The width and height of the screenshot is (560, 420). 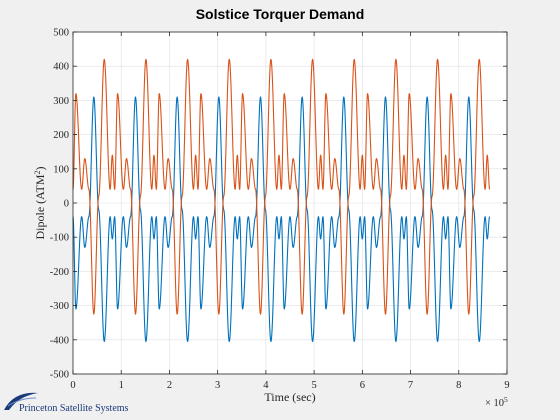 What do you see at coordinates (289, 397) in the screenshot?
I see `x-axis-label: Time (sec)` at bounding box center [289, 397].